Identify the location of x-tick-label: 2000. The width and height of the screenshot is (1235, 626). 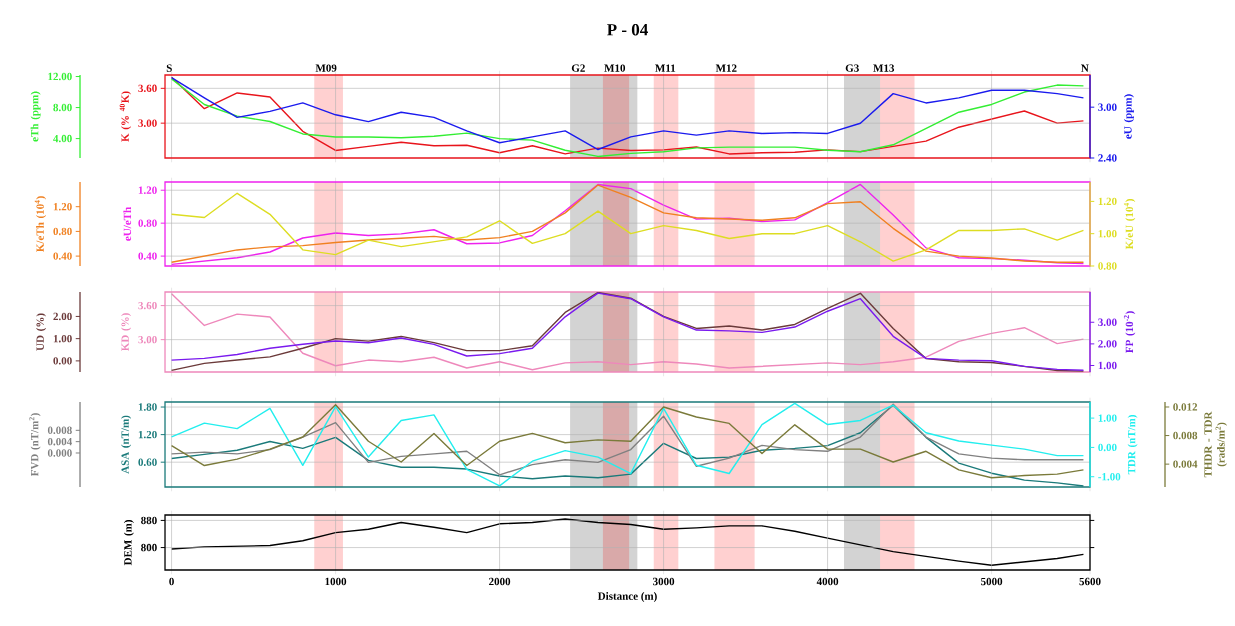
(500, 581).